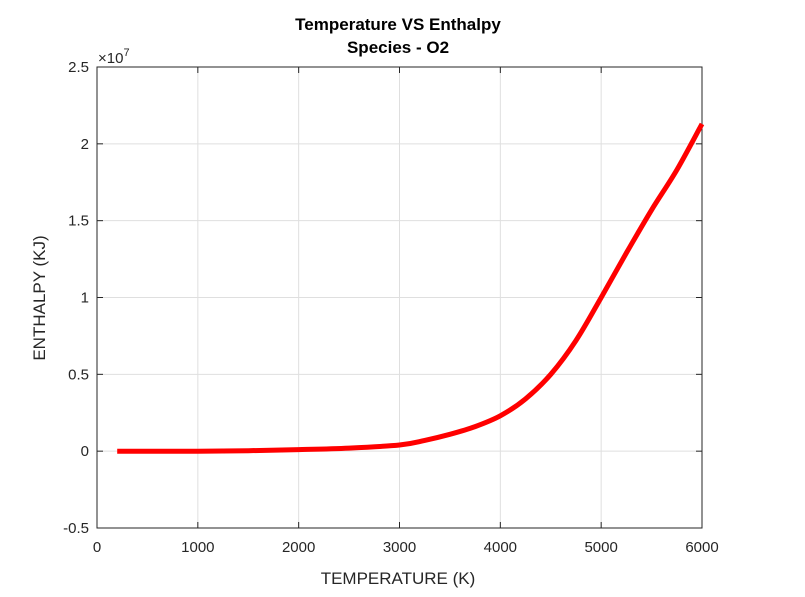  What do you see at coordinates (76, 298) in the screenshot?
I see `y-tick-labels: -0.5 0 0.5 1 1.5 2 2.5` at bounding box center [76, 298].